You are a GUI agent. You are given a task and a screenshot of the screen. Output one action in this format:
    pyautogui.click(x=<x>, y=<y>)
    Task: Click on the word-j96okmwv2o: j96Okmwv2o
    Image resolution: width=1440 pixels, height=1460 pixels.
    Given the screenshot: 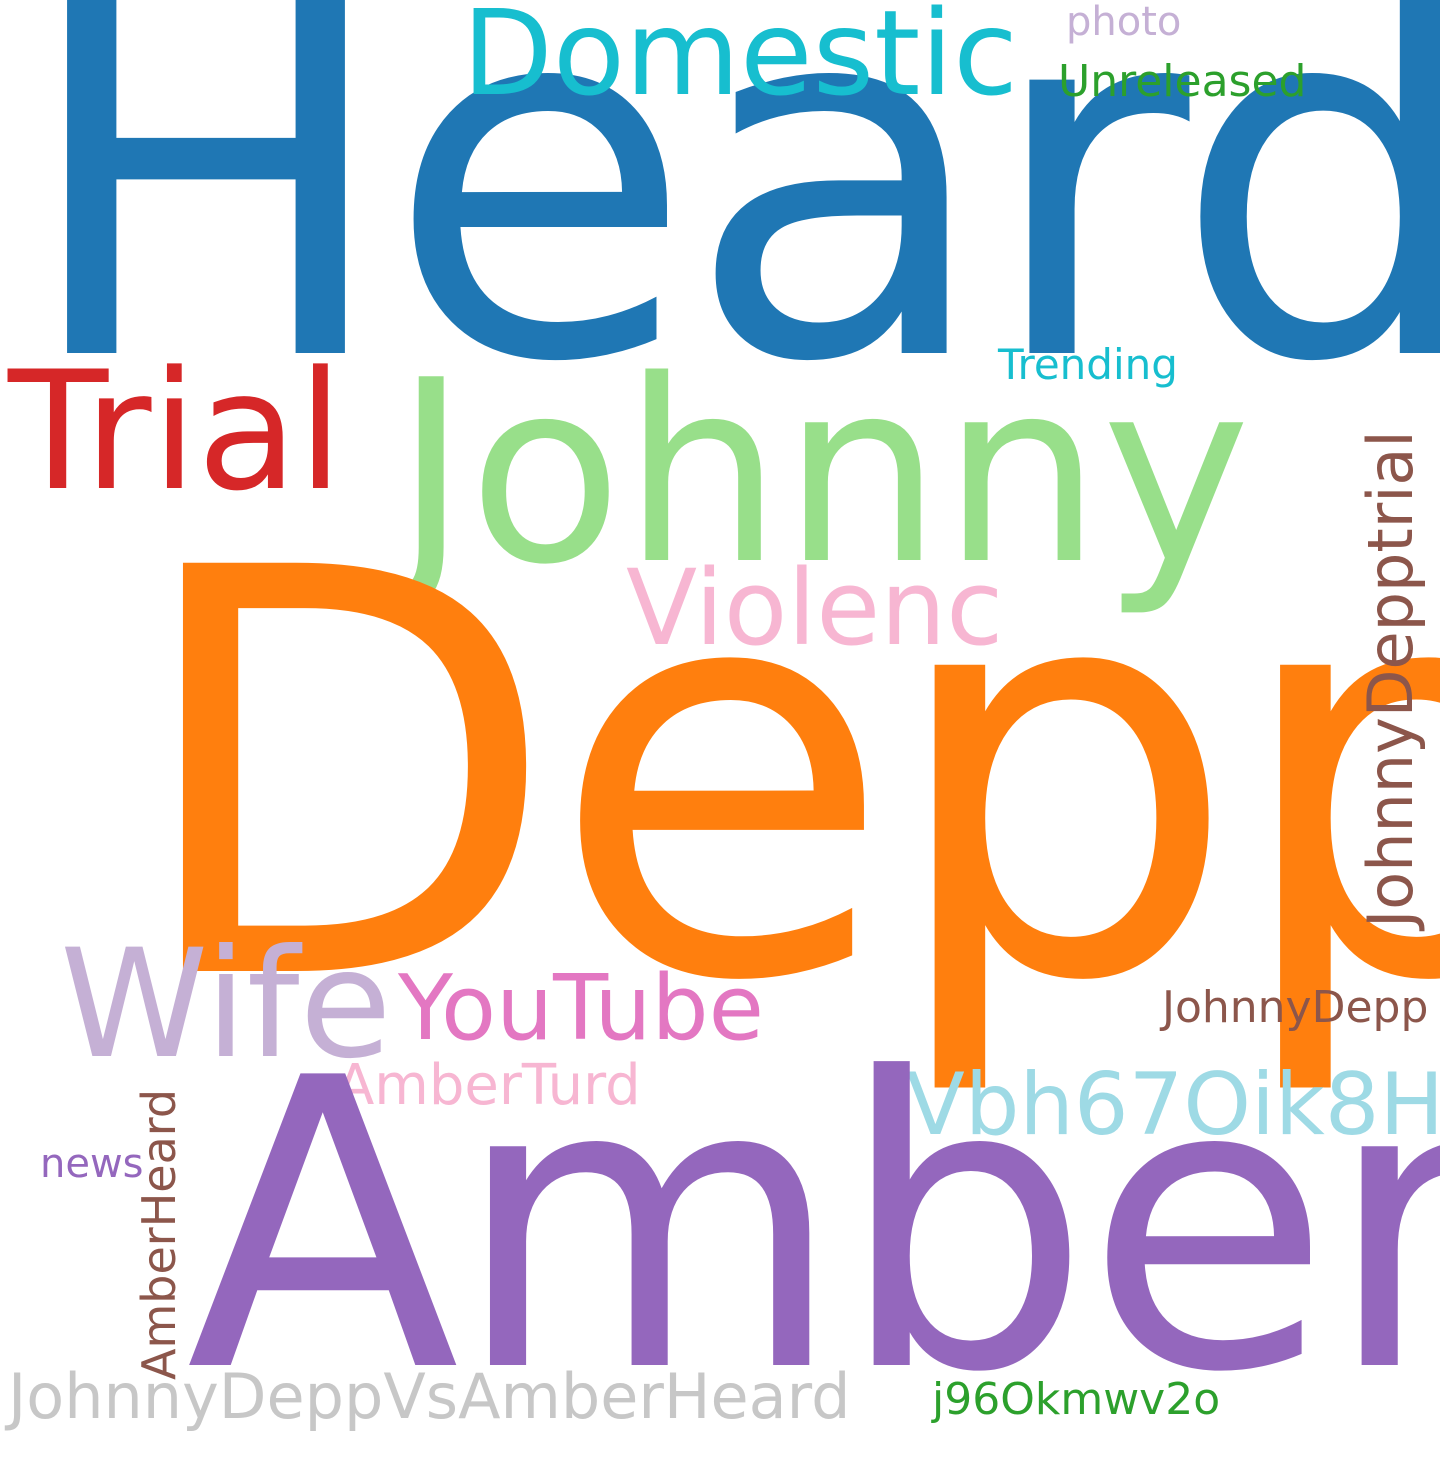 What is the action you would take?
    pyautogui.click(x=1076, y=1400)
    